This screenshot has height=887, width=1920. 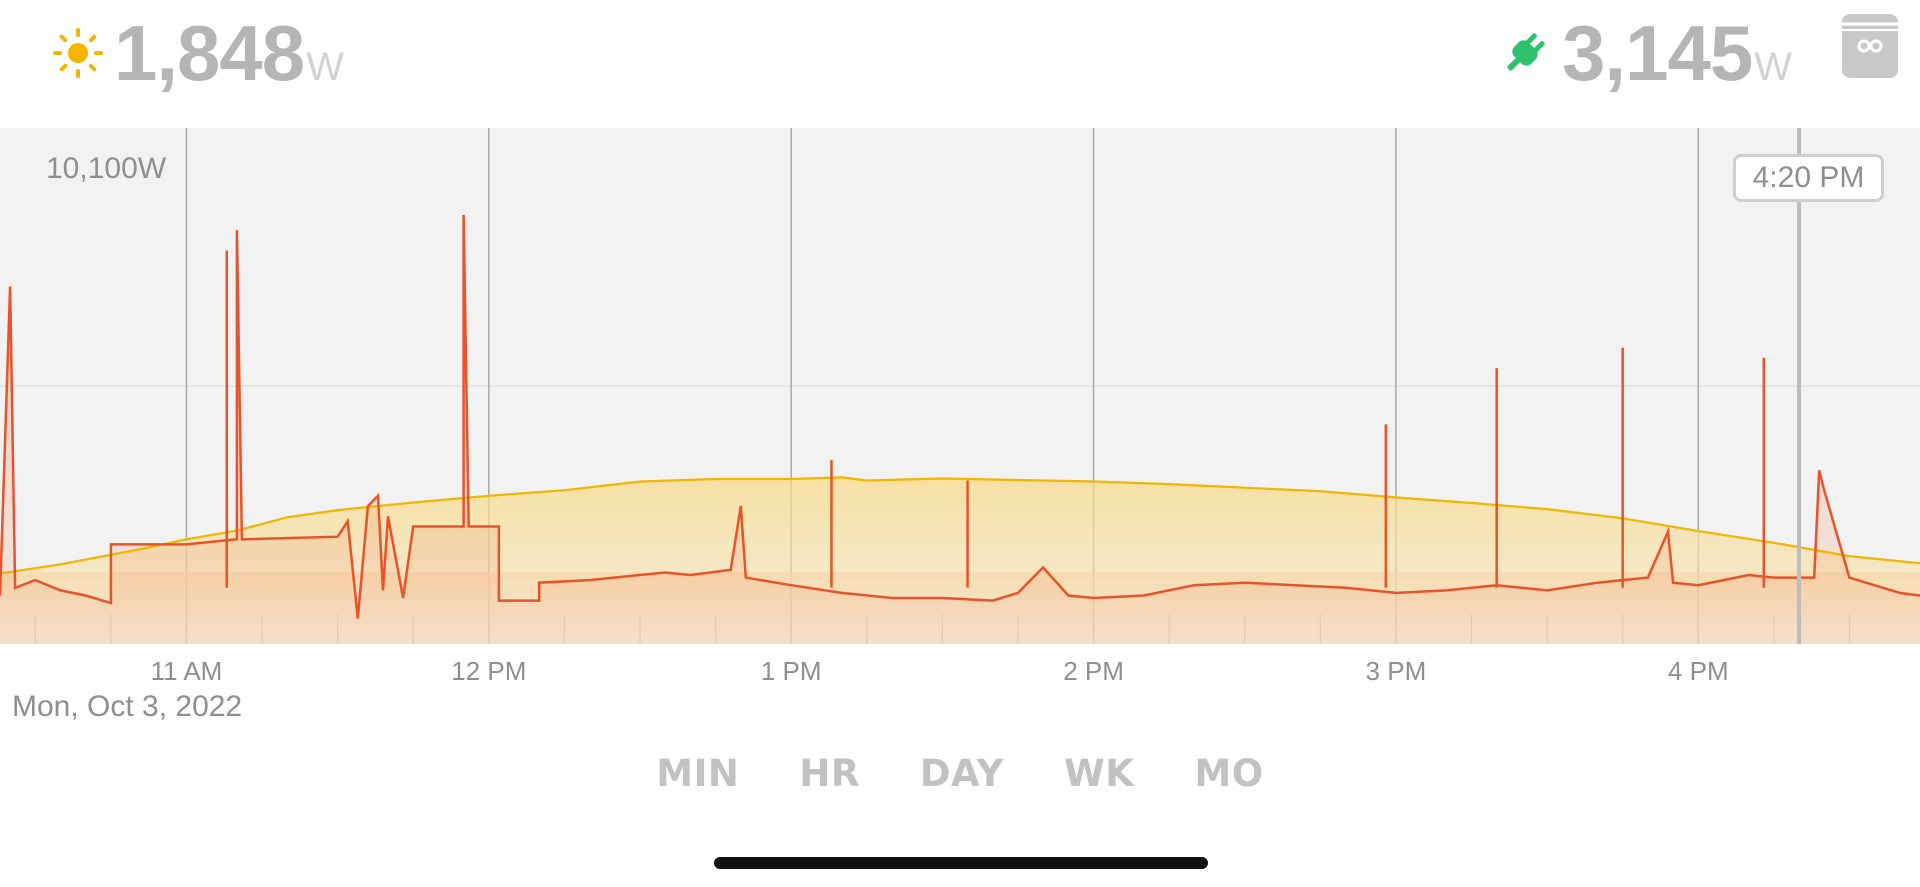 What do you see at coordinates (1526, 52) in the screenshot?
I see `plug-icon` at bounding box center [1526, 52].